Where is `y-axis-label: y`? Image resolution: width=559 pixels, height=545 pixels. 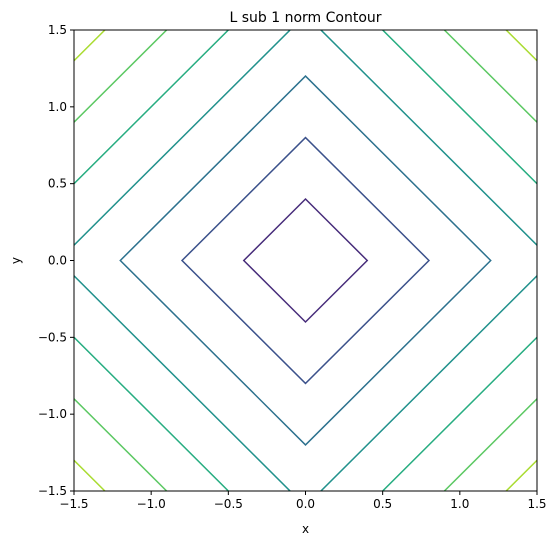 y-axis-label: y is located at coordinates (16, 260).